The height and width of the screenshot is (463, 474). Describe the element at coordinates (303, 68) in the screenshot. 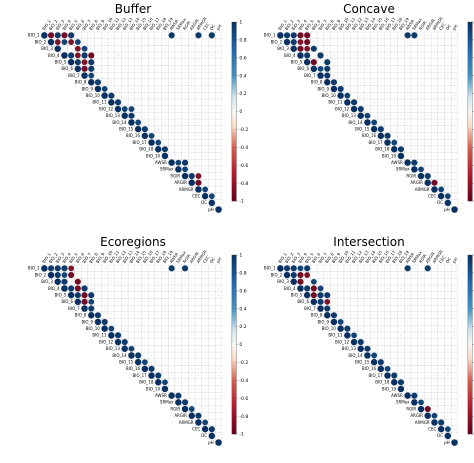

I see `row-label: BIO_6` at that location.